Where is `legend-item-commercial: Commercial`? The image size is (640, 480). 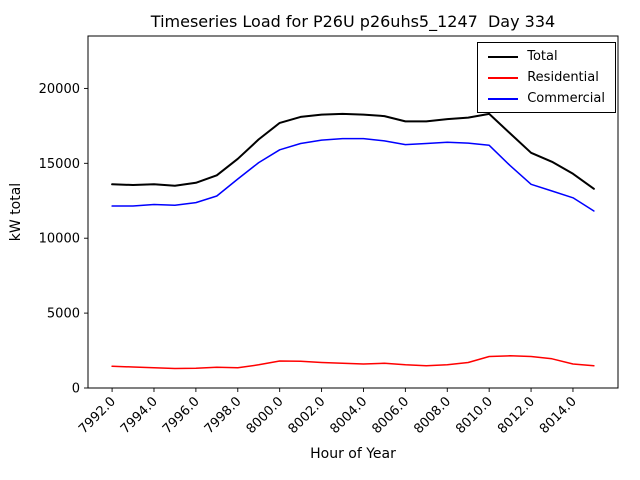 legend-item-commercial: Commercial is located at coordinates (546, 98).